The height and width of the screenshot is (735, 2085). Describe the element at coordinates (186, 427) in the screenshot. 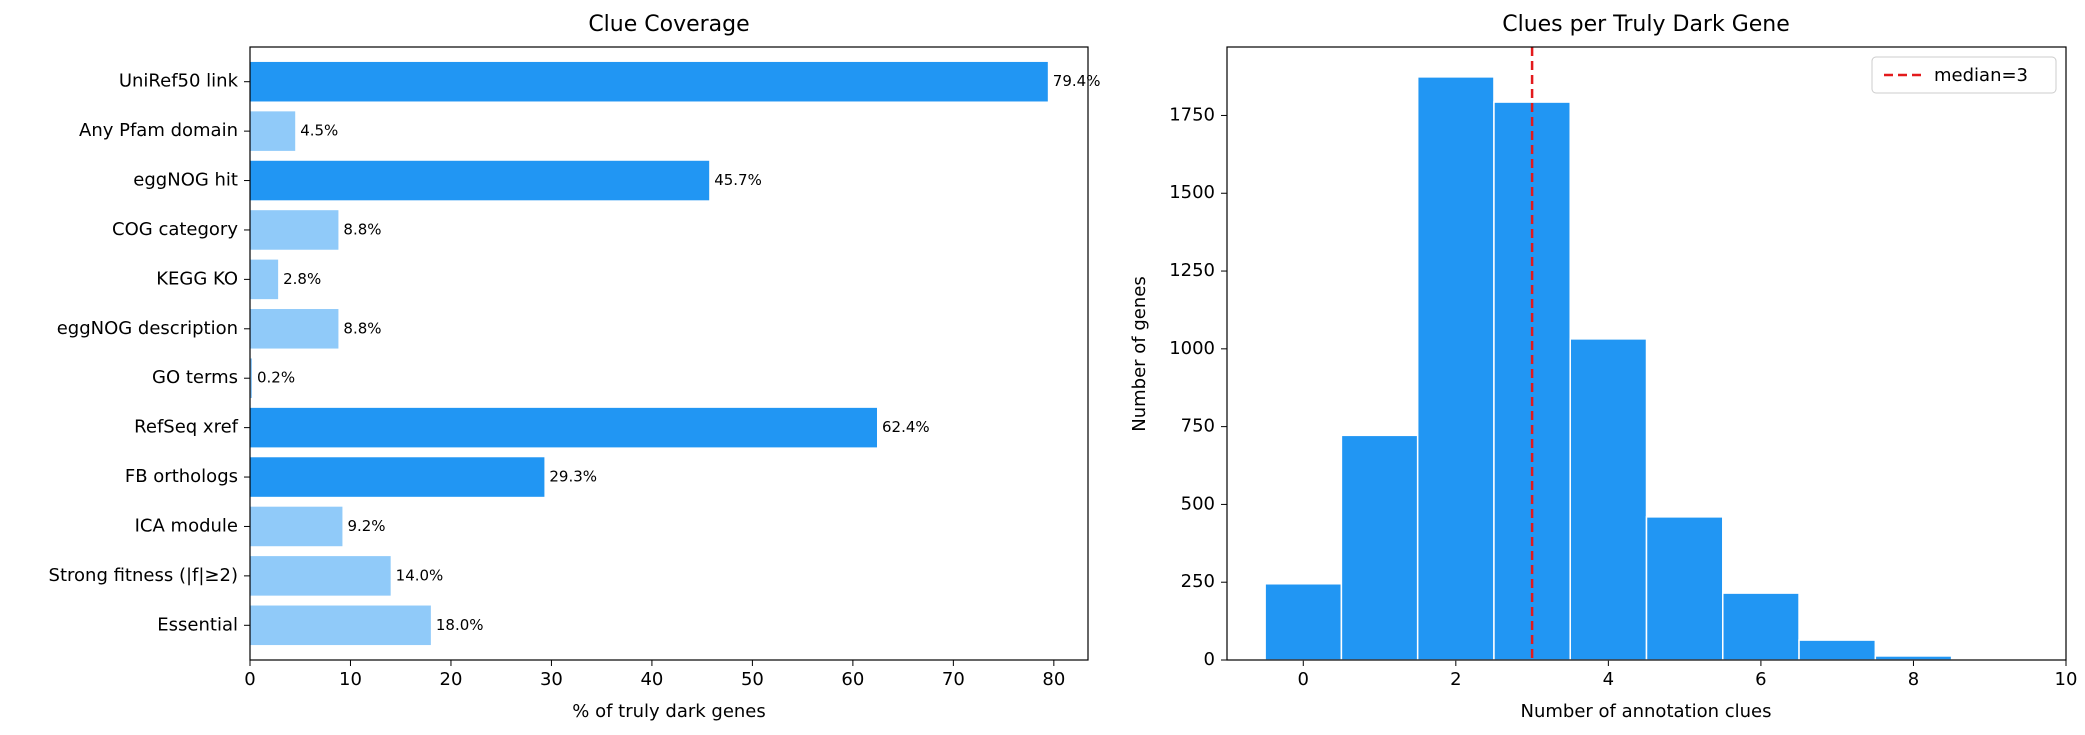

I see `y-tick-label: RefSeq xref` at that location.